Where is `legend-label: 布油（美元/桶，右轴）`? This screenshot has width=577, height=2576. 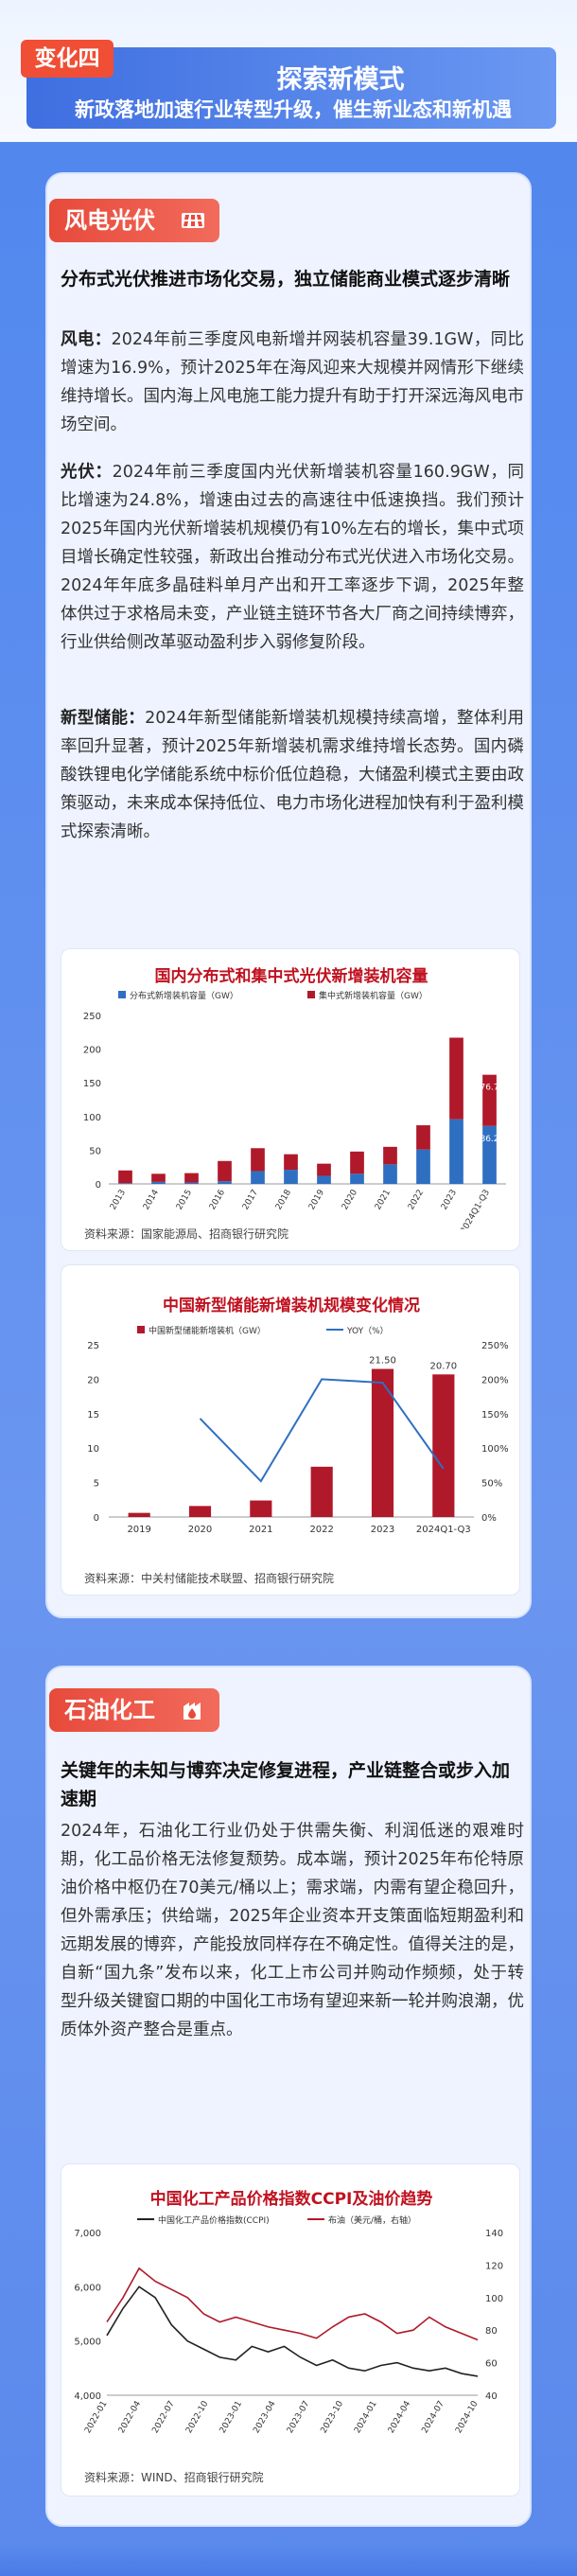 legend-label: 布油（美元/桶，右轴） is located at coordinates (372, 2220).